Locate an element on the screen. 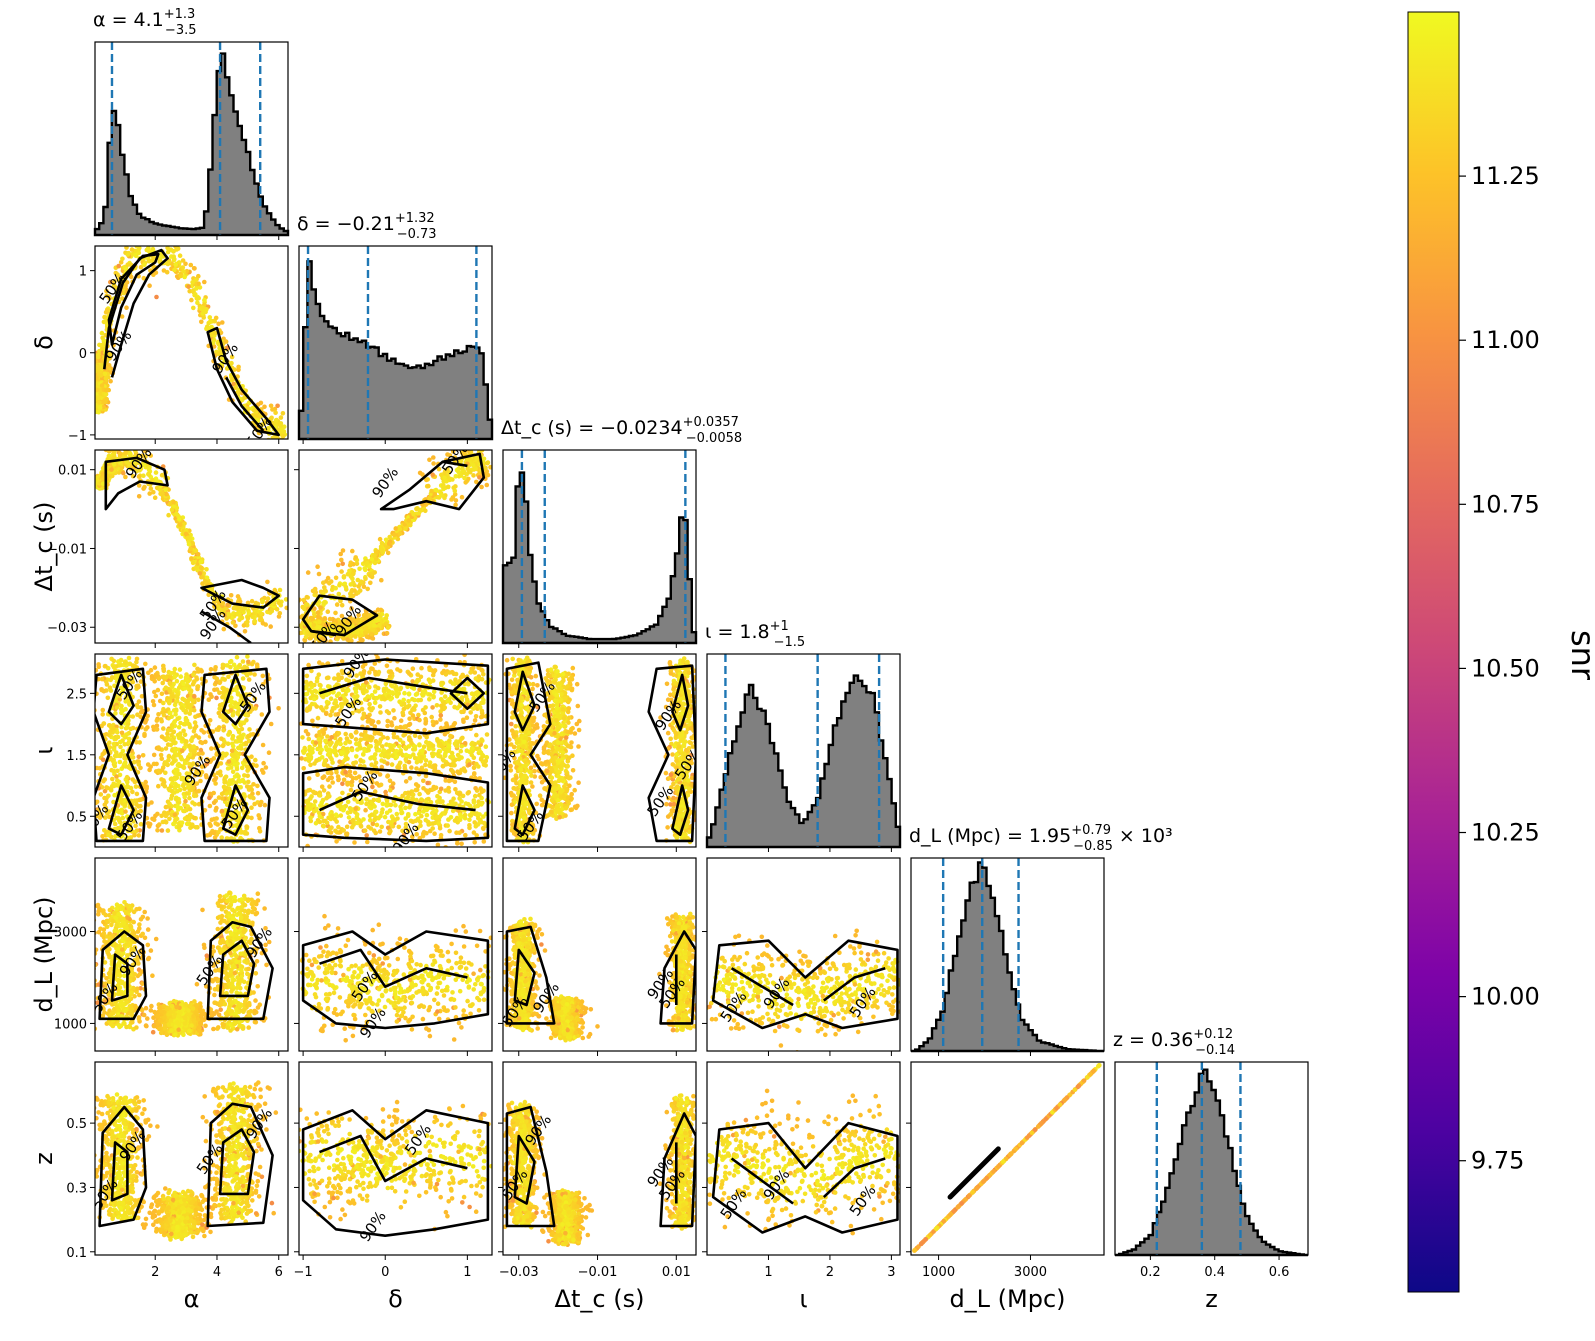 The width and height of the screenshot is (1595, 1341). scatter-delta|iota: 90%50%90%50% is located at coordinates (395, 750).